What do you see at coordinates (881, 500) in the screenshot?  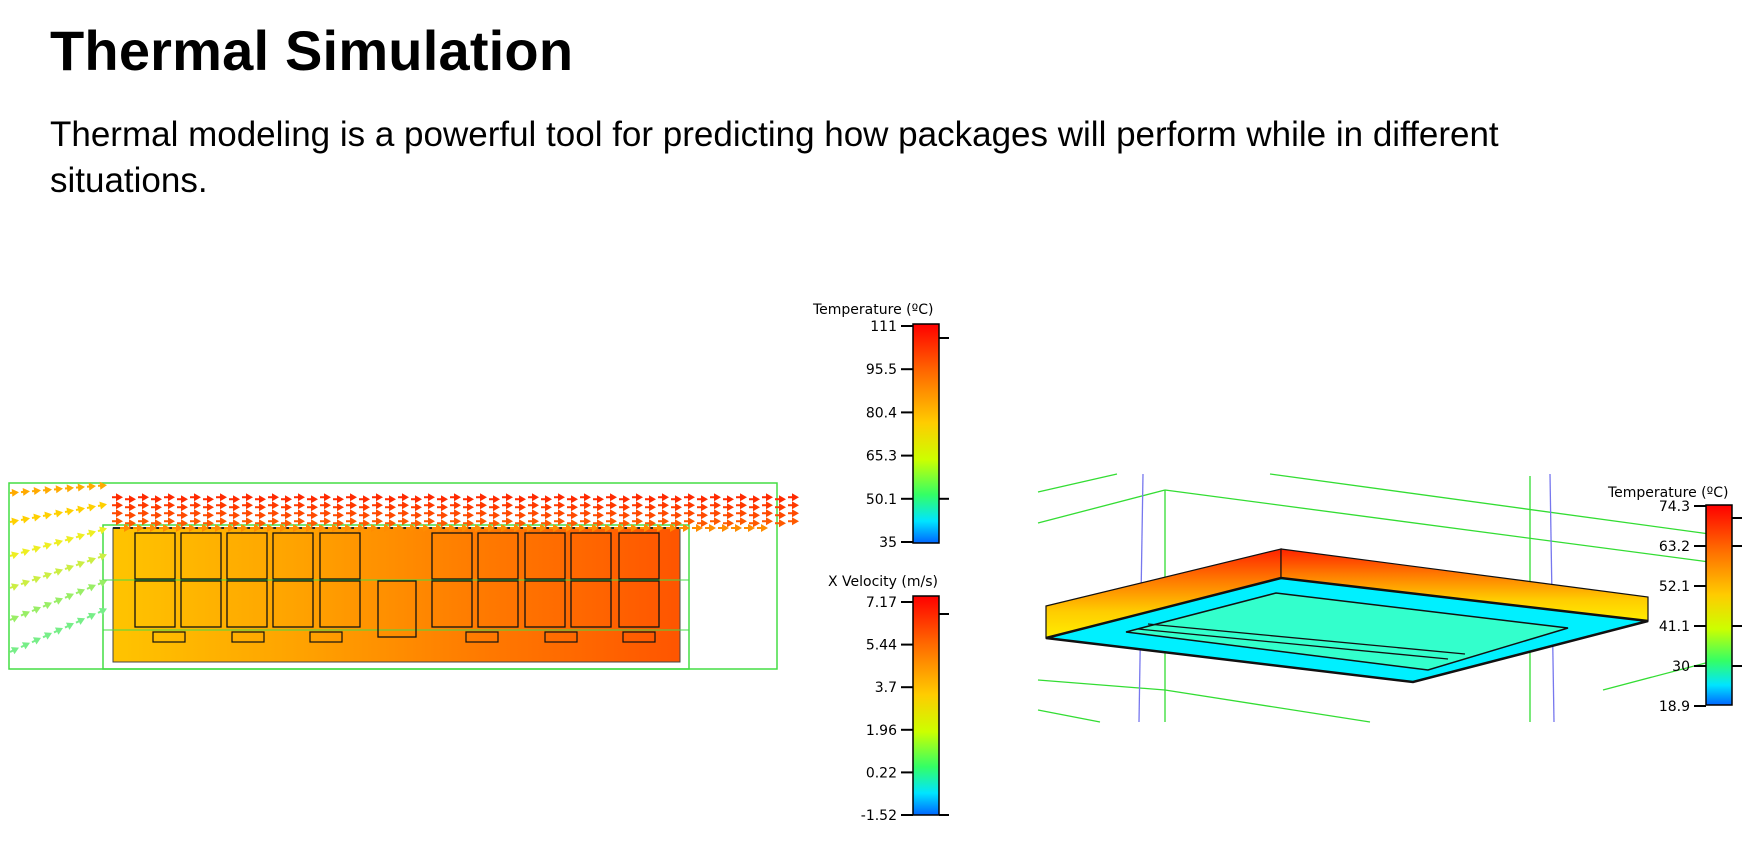 I see `legend-tick-label: 50.1` at bounding box center [881, 500].